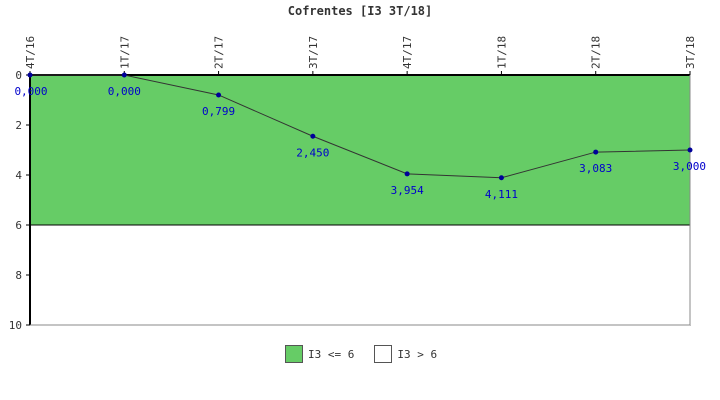 The image size is (720, 400). What do you see at coordinates (331, 354) in the screenshot?
I see `legend-label-band-low: I3 <= 6` at bounding box center [331, 354].